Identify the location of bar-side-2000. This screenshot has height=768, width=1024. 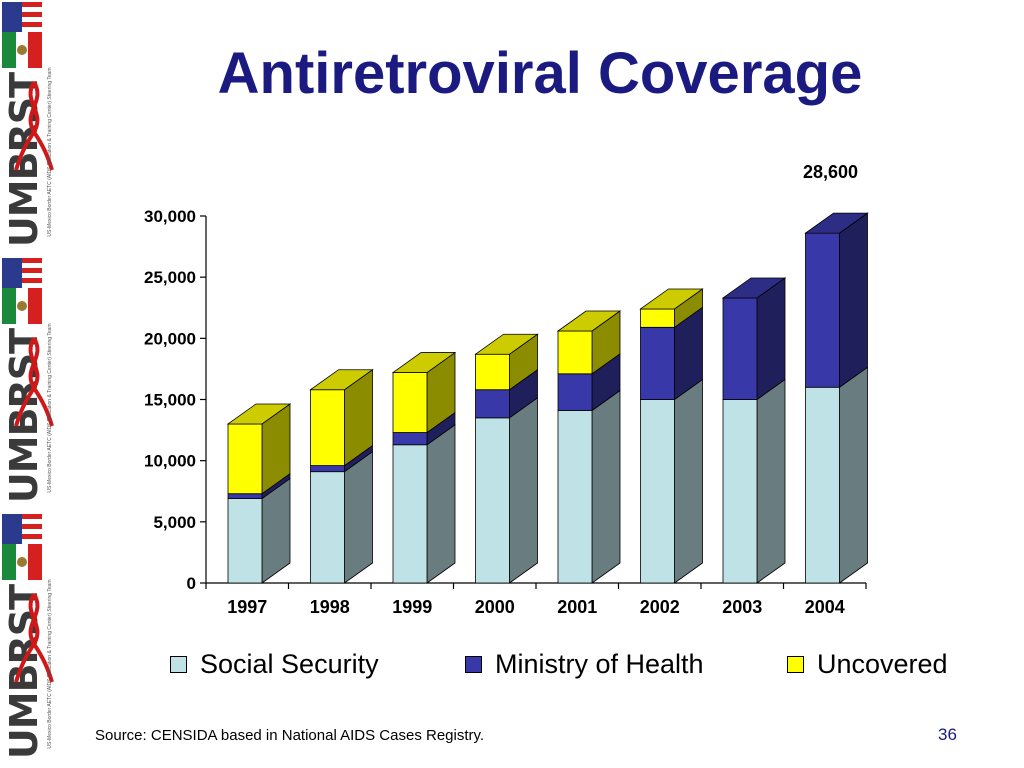
(523, 490).